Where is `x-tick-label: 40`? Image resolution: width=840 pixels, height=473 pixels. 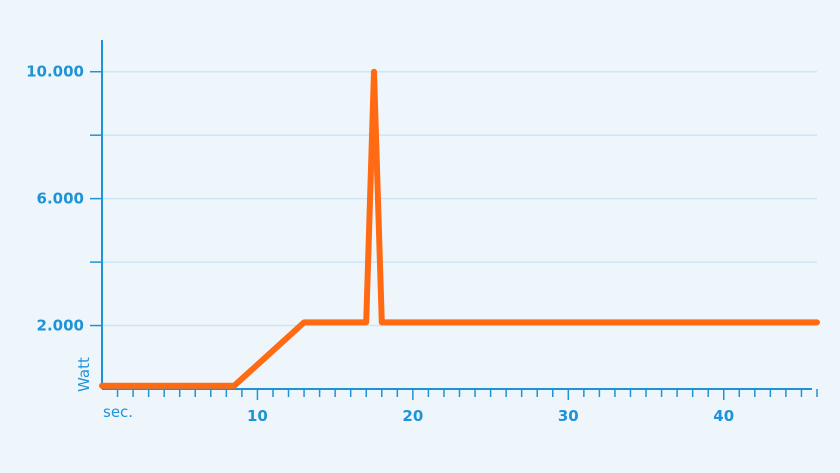
x-tick-label: 40 is located at coordinates (723, 416).